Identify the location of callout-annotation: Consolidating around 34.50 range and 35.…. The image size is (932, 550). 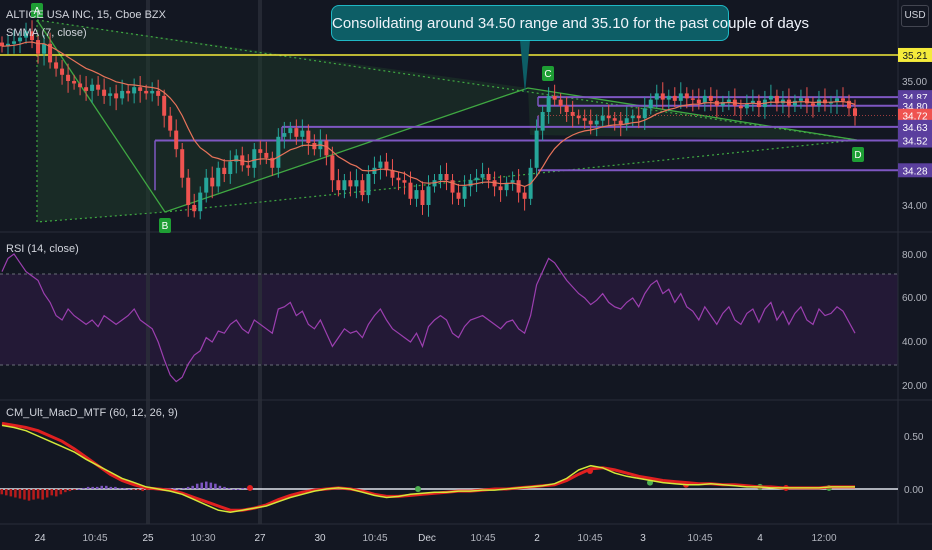
(570, 23).